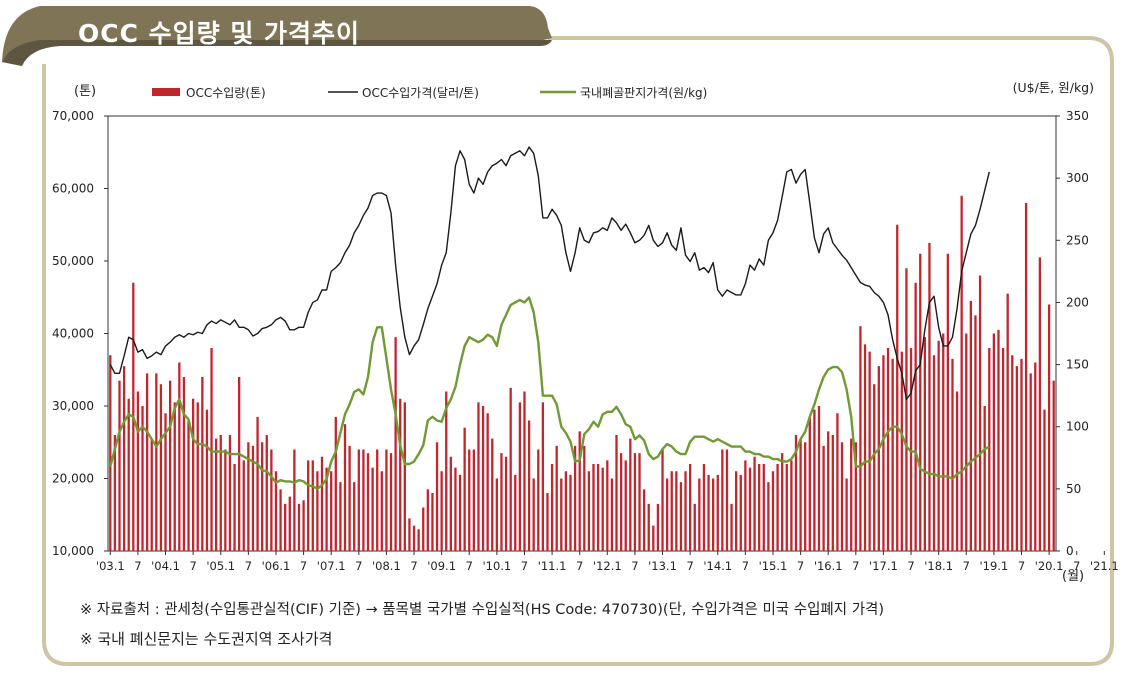  What do you see at coordinates (1077, 365) in the screenshot?
I see `right-tick-label: 150` at bounding box center [1077, 365].